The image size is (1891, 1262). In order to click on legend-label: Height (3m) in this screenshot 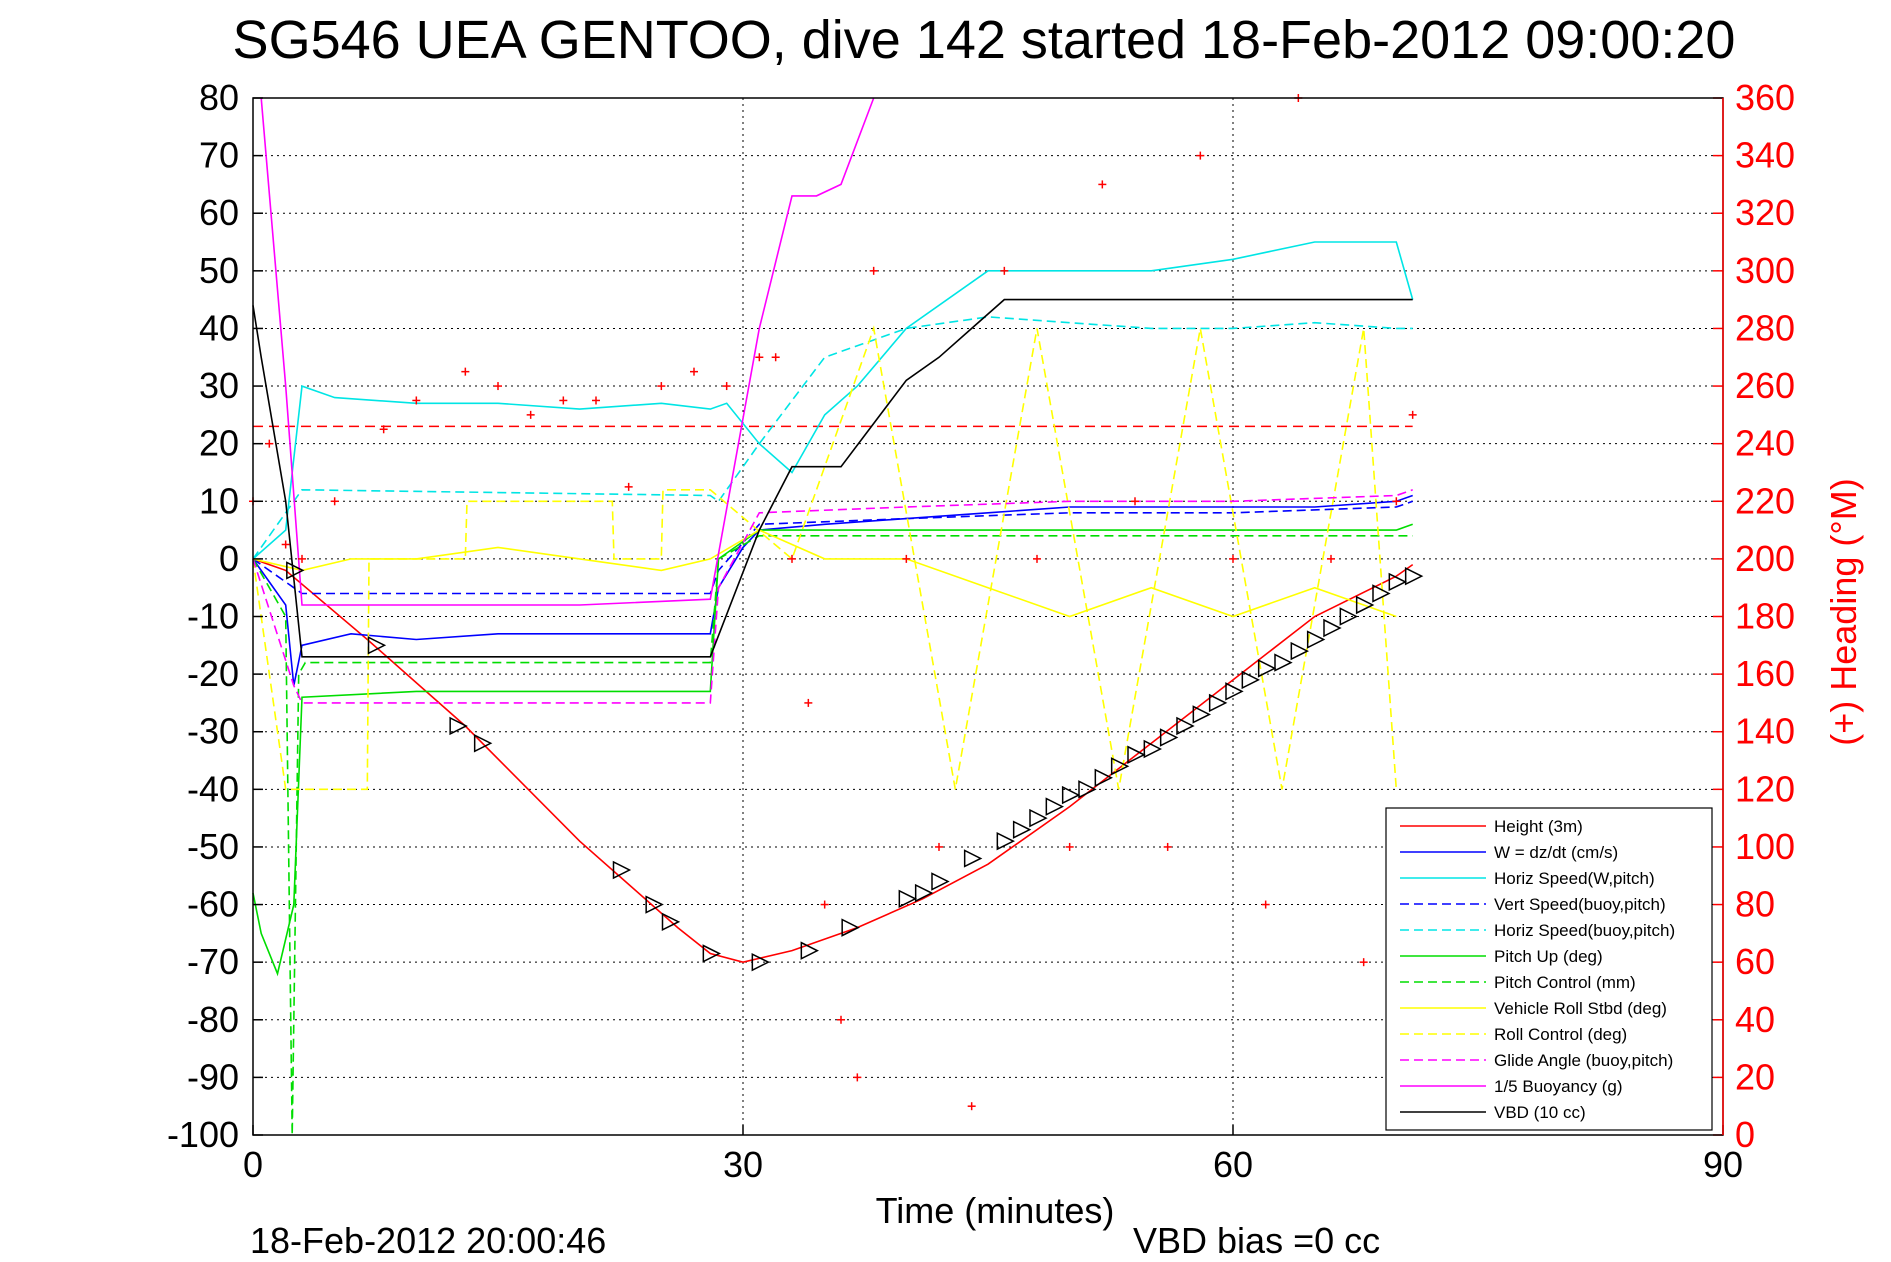, I will do `click(1538, 826)`.